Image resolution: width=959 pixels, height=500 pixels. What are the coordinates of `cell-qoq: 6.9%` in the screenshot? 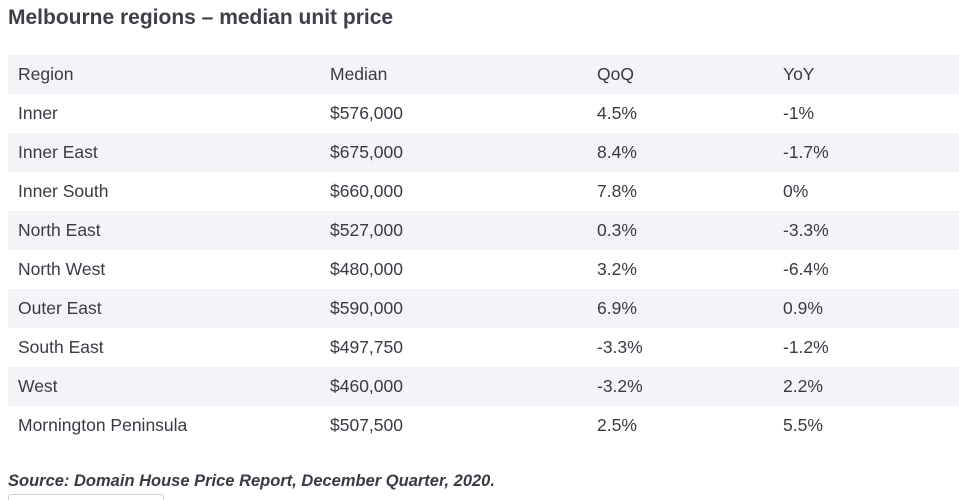 It's located at (680, 308).